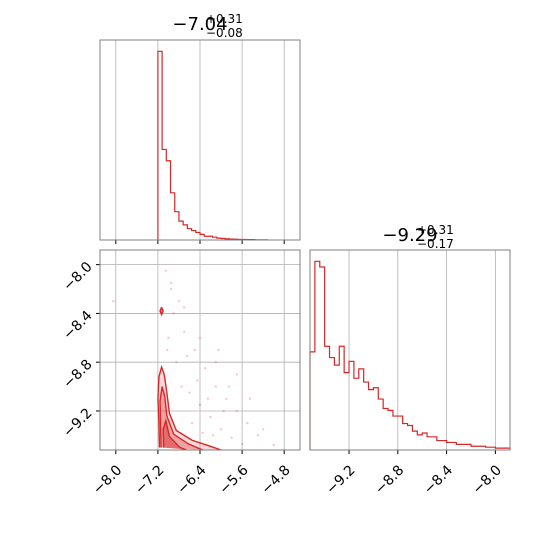 The width and height of the screenshot is (550, 550). I want to click on hist-1-title-main: −7.04, so click(199, 24).